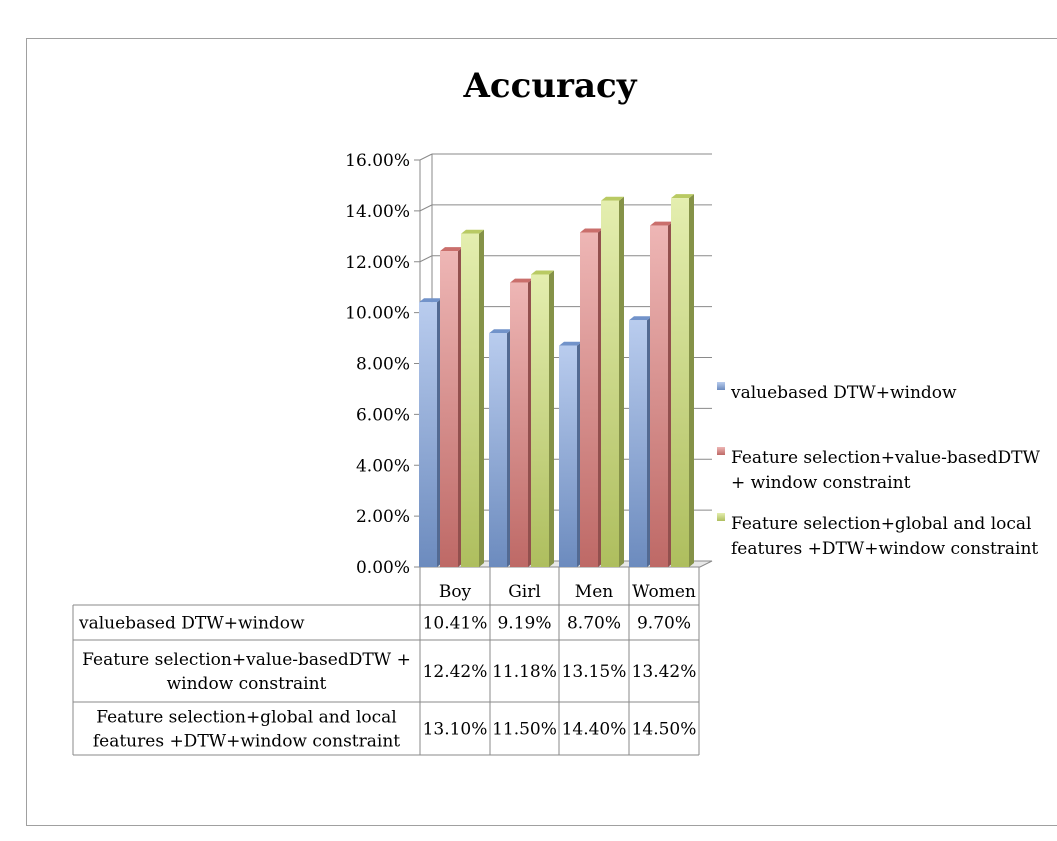 The image size is (1057, 841). What do you see at coordinates (377, 314) in the screenshot?
I see `y-tick-label: 10.00%` at bounding box center [377, 314].